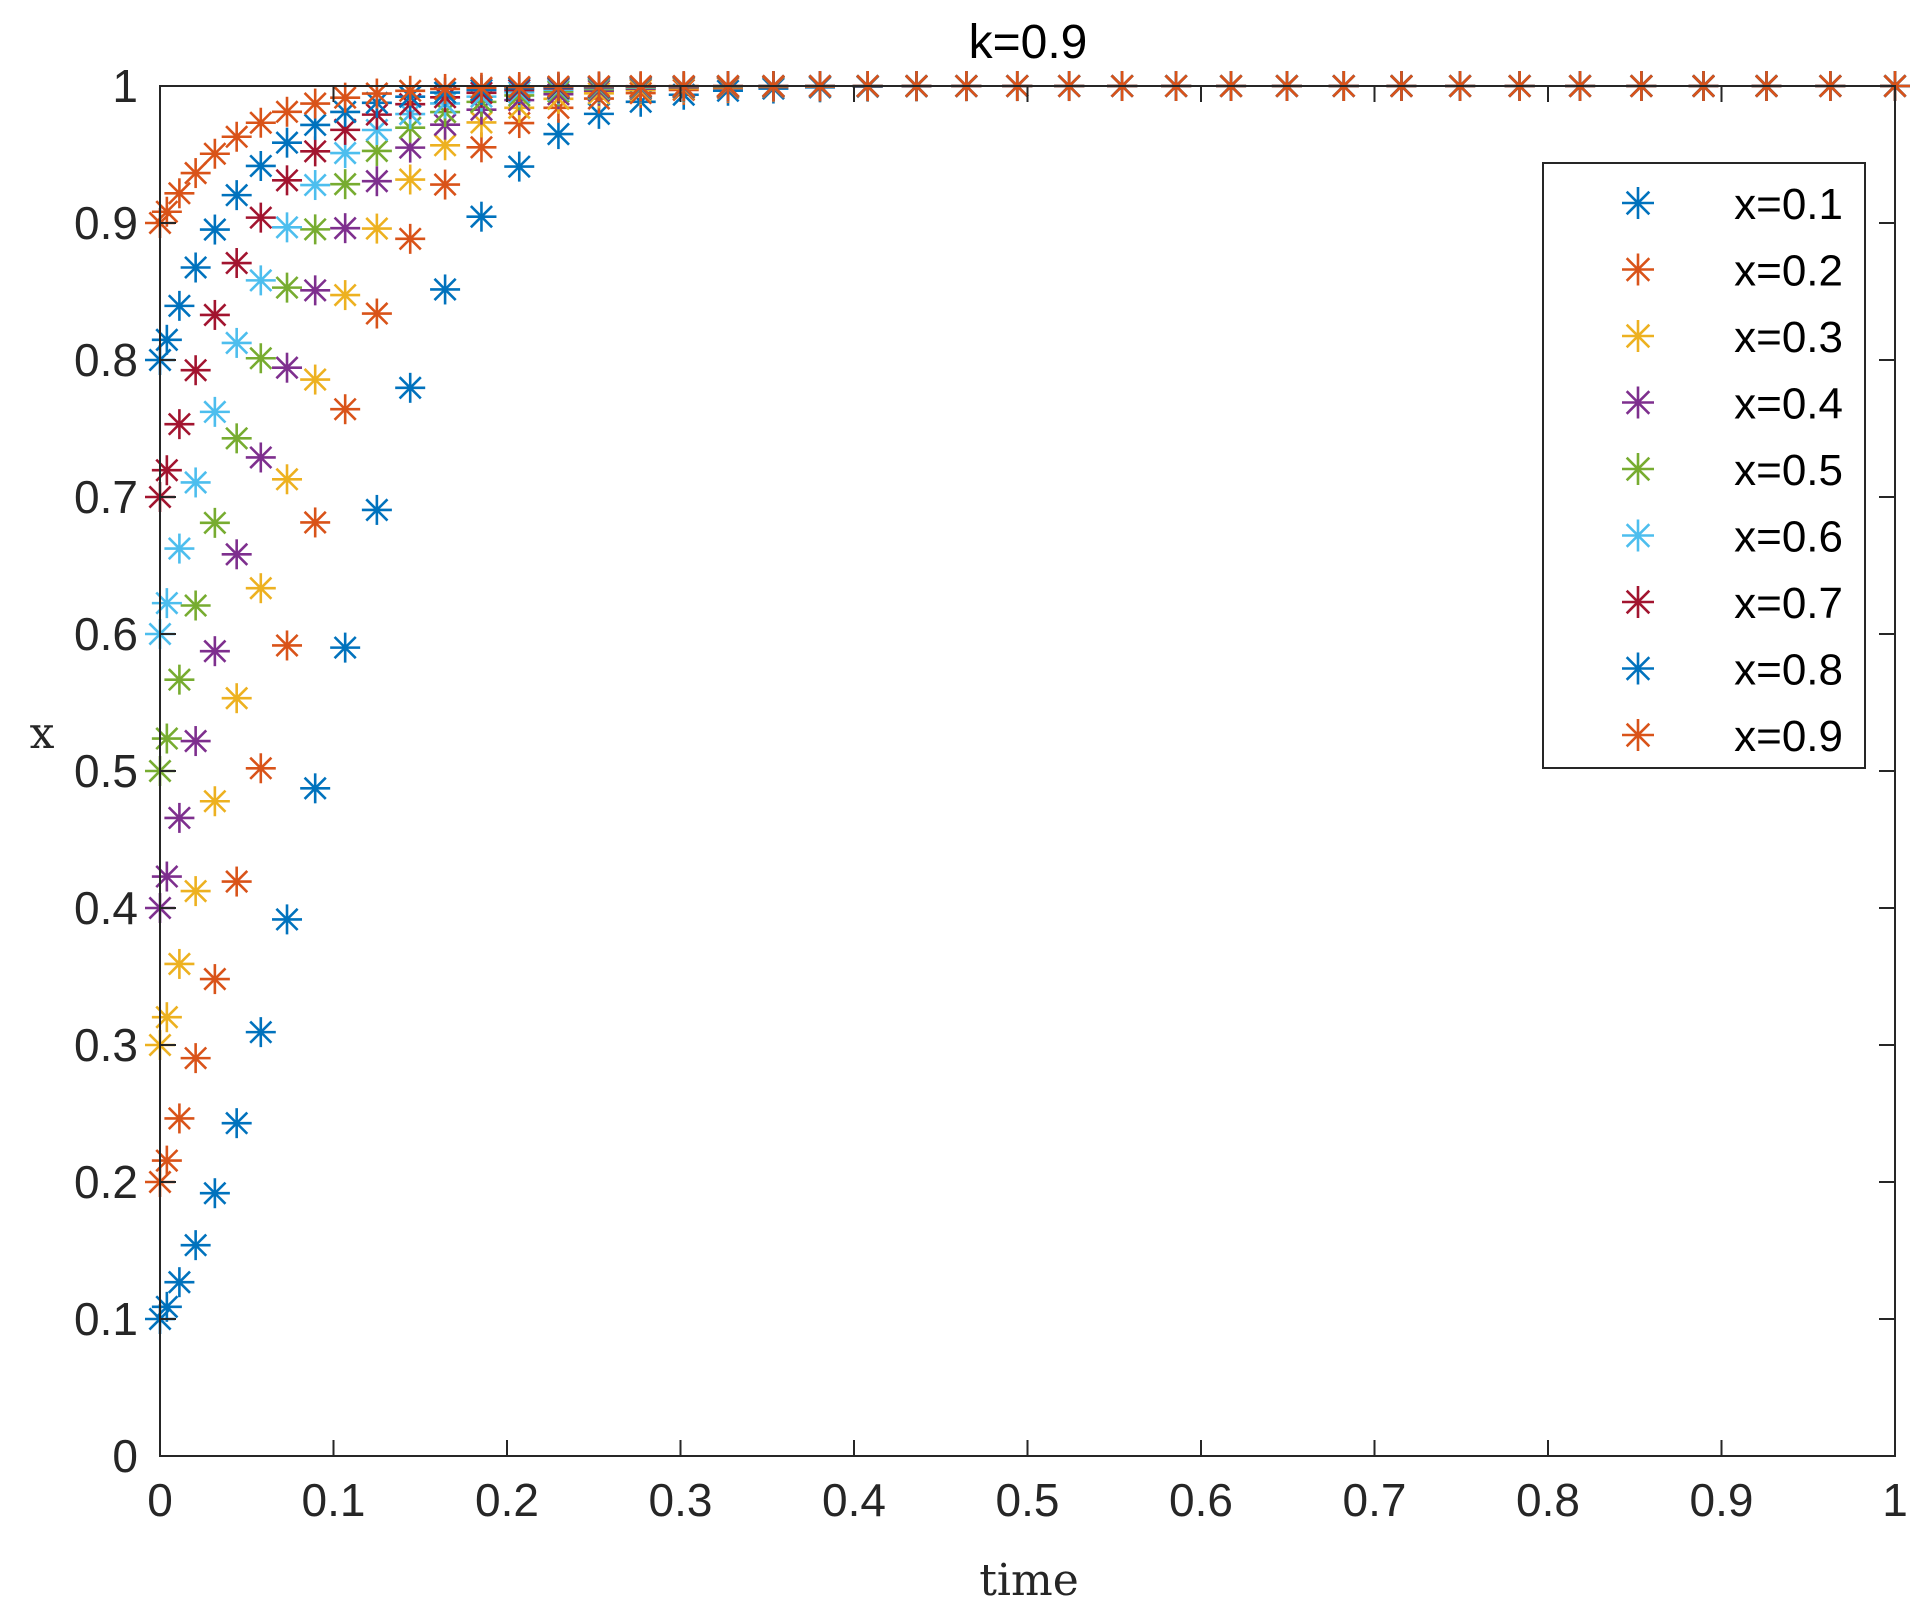 The width and height of the screenshot is (1920, 1619). I want to click on chart-title: k=0.9, so click(1028, 42).